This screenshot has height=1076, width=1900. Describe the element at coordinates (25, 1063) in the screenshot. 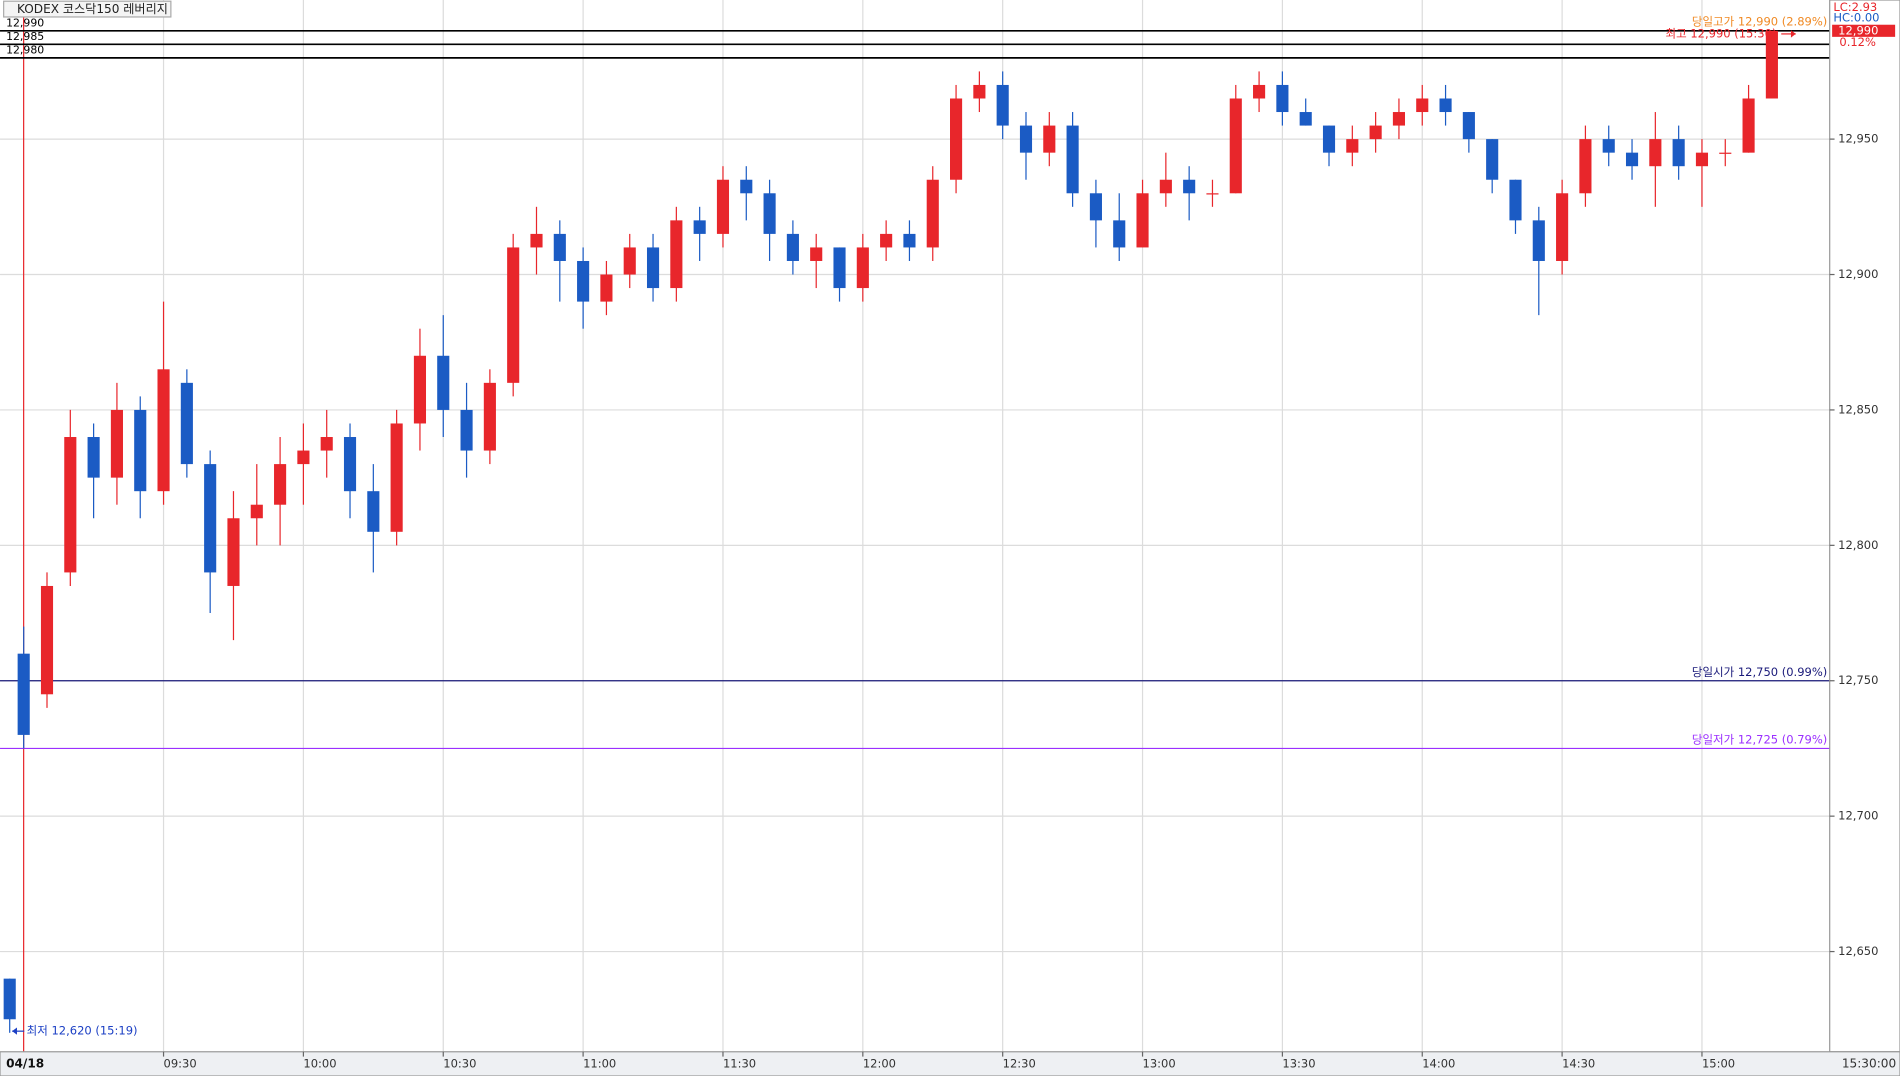

I see `date-label: 04/18` at that location.